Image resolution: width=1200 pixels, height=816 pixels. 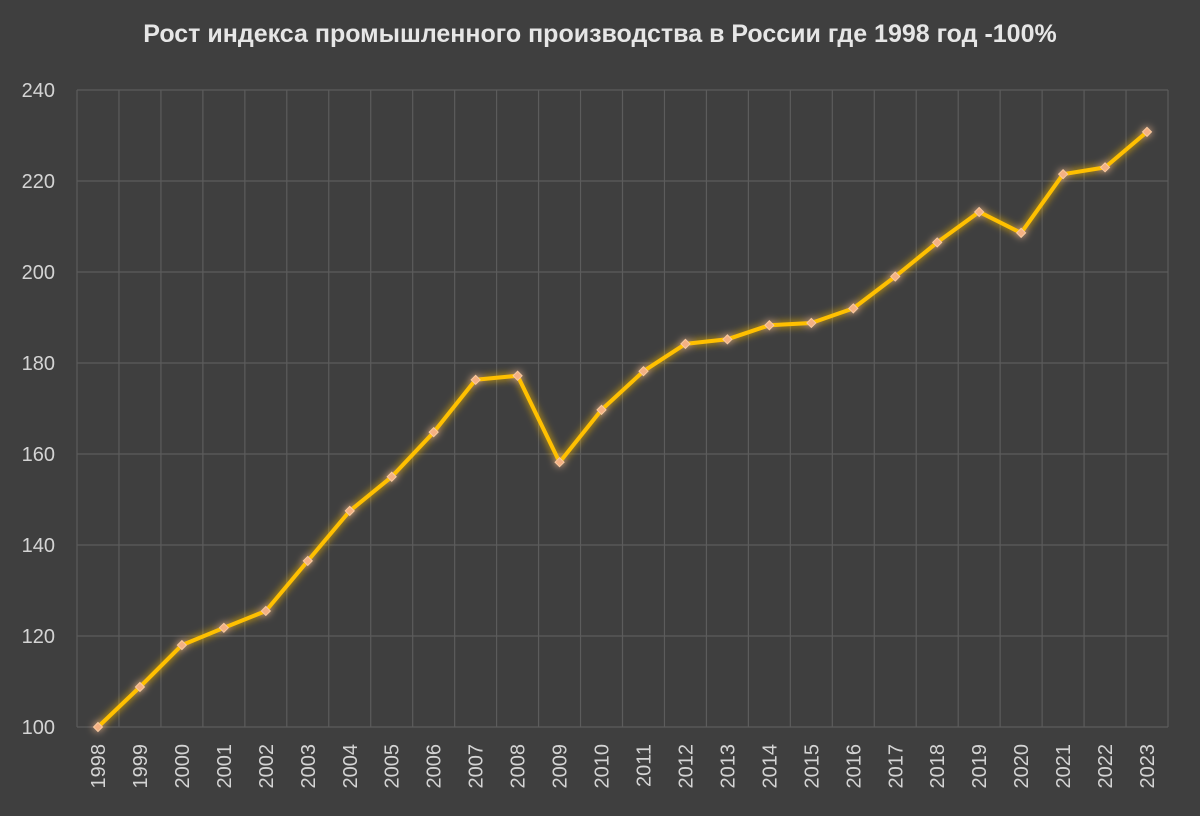 What do you see at coordinates (183, 766) in the screenshot?
I see `x-tick-label: 2000` at bounding box center [183, 766].